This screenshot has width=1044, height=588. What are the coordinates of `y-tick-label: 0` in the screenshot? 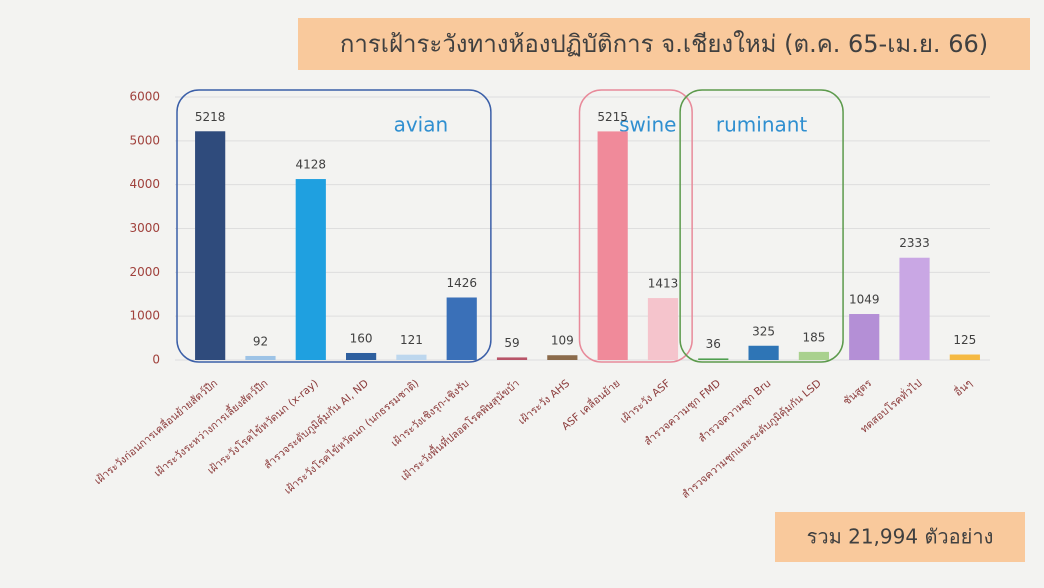 It's located at (156, 360).